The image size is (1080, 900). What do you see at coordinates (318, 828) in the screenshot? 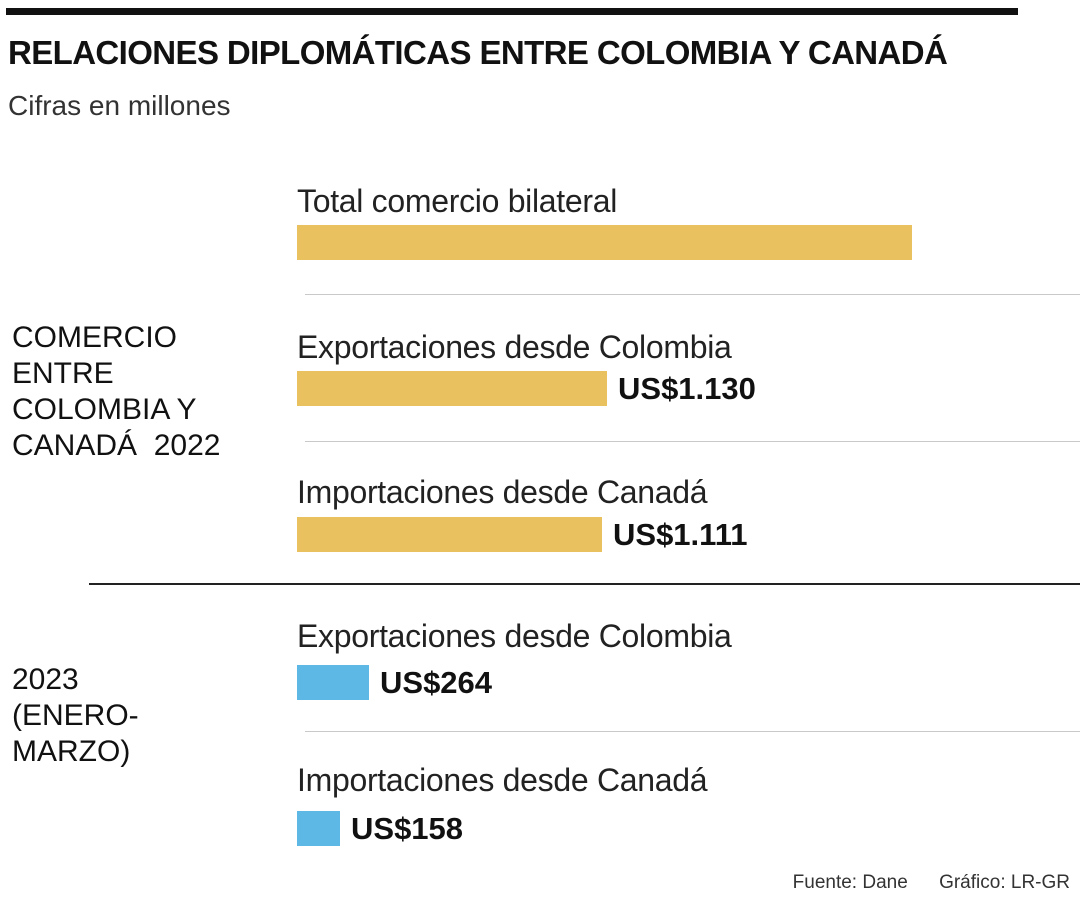
I see `bar-importaciones-2023` at bounding box center [318, 828].